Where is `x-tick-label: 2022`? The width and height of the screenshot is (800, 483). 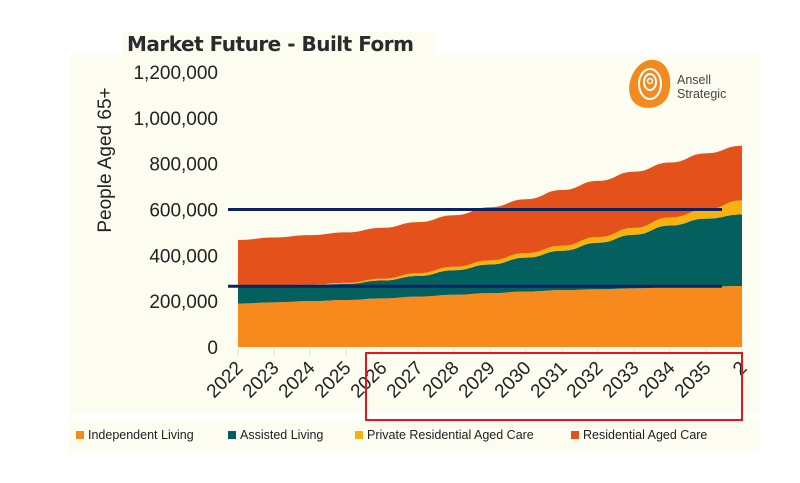 x-tick-label: 2022 is located at coordinates (225, 380).